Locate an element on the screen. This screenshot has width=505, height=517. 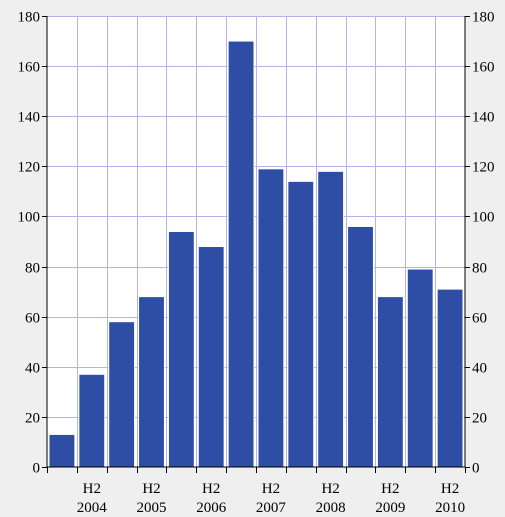
y-tick-label-left: 0 is located at coordinates (37, 469).